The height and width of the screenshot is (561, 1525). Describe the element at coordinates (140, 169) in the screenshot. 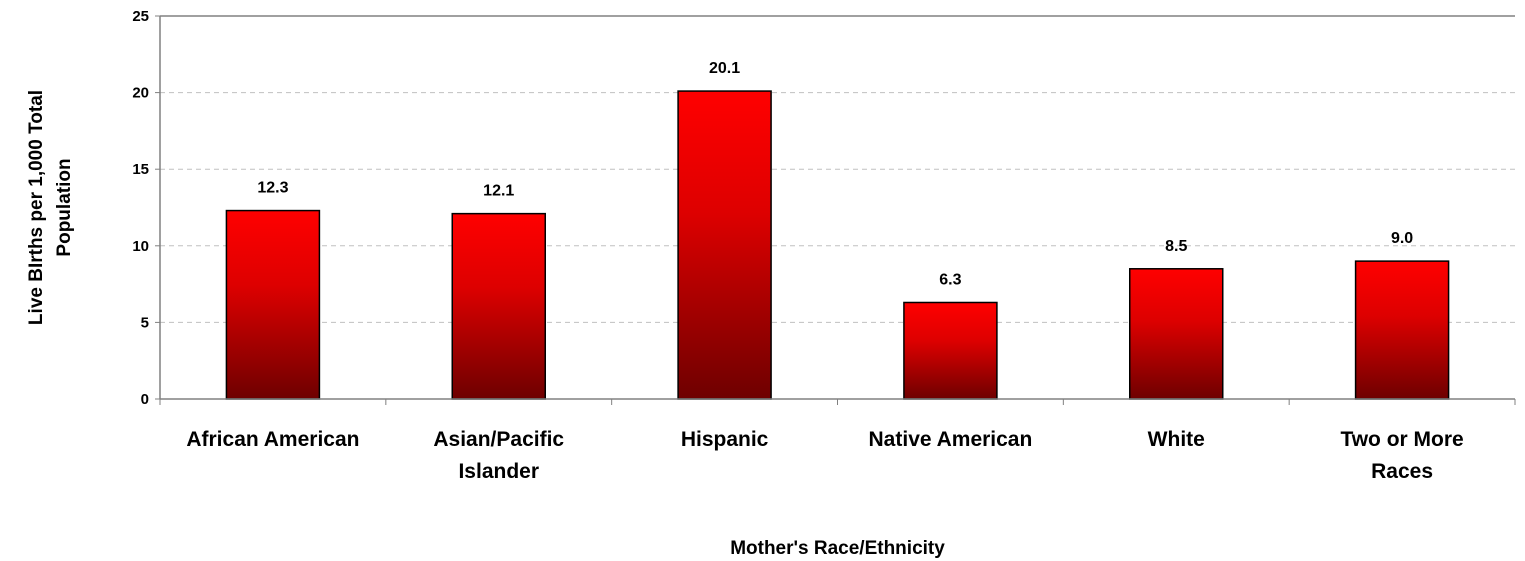

I see `y-tick-label: 15` at that location.